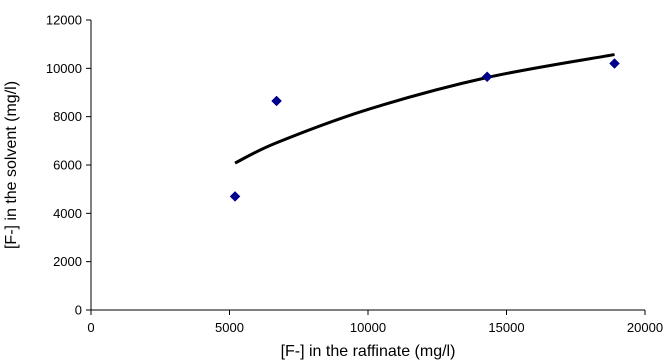 This screenshot has height=362, width=667. I want to click on y-axis-title: [F-] in the solvent (mg/l), so click(11, 165).